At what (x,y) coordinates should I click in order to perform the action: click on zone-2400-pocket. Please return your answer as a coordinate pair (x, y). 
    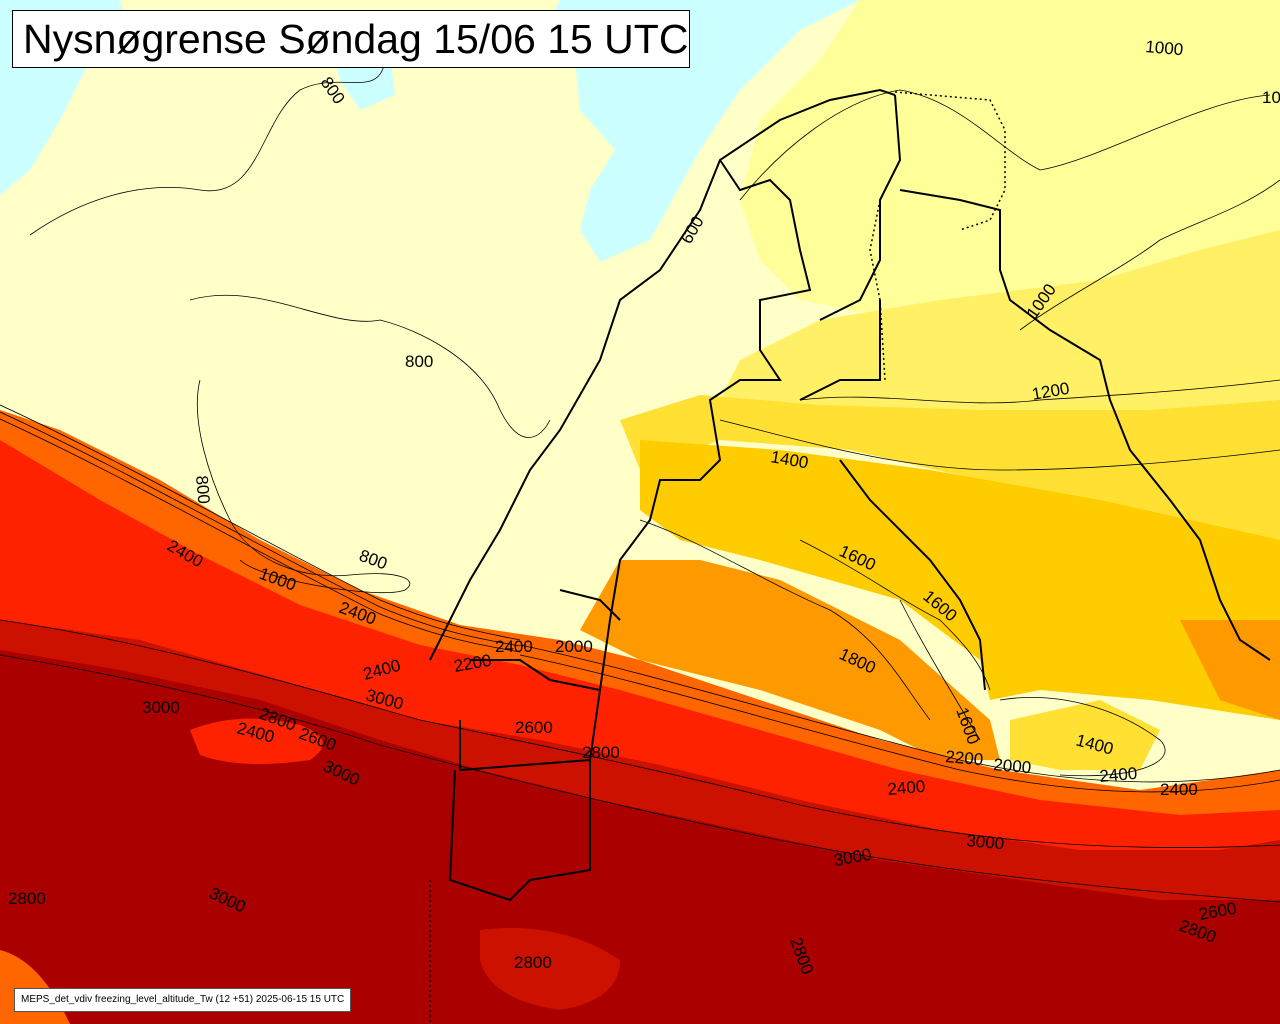
    Looking at the image, I should click on (256, 741).